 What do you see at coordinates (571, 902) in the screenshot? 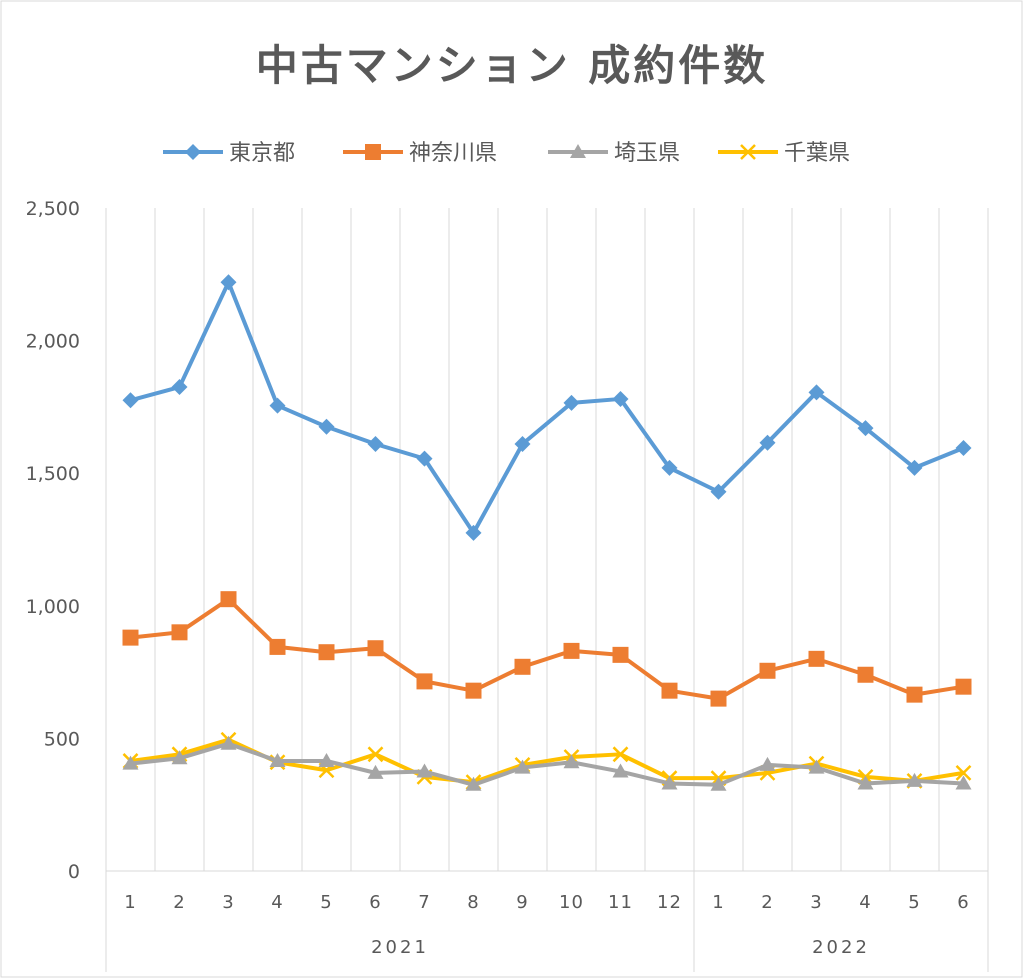
I see `x-tick-label: 10` at bounding box center [571, 902].